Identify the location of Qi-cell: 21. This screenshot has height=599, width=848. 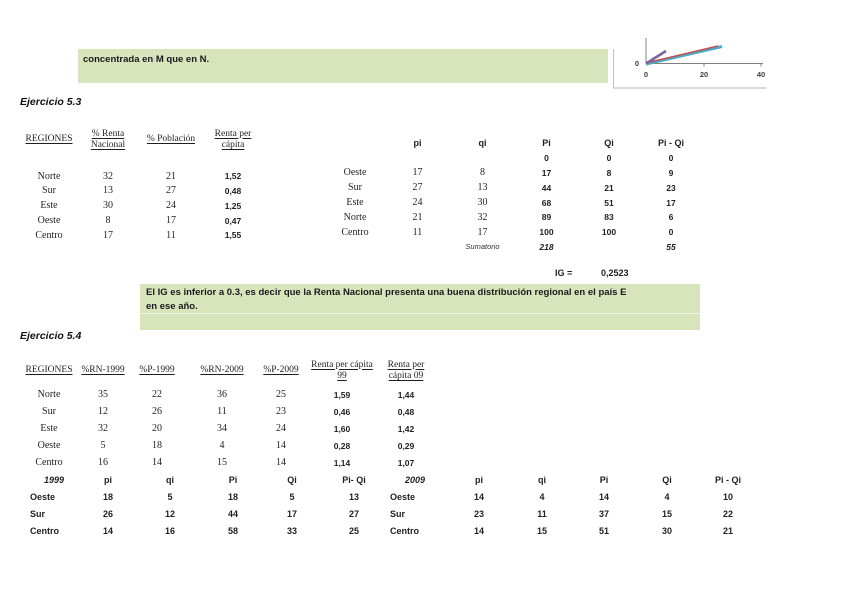
(609, 187).